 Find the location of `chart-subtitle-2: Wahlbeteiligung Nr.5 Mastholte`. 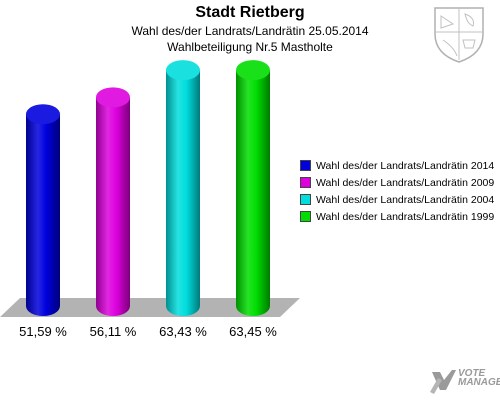

chart-subtitle-2: Wahlbeteiligung Nr.5 Mastholte is located at coordinates (250, 47).